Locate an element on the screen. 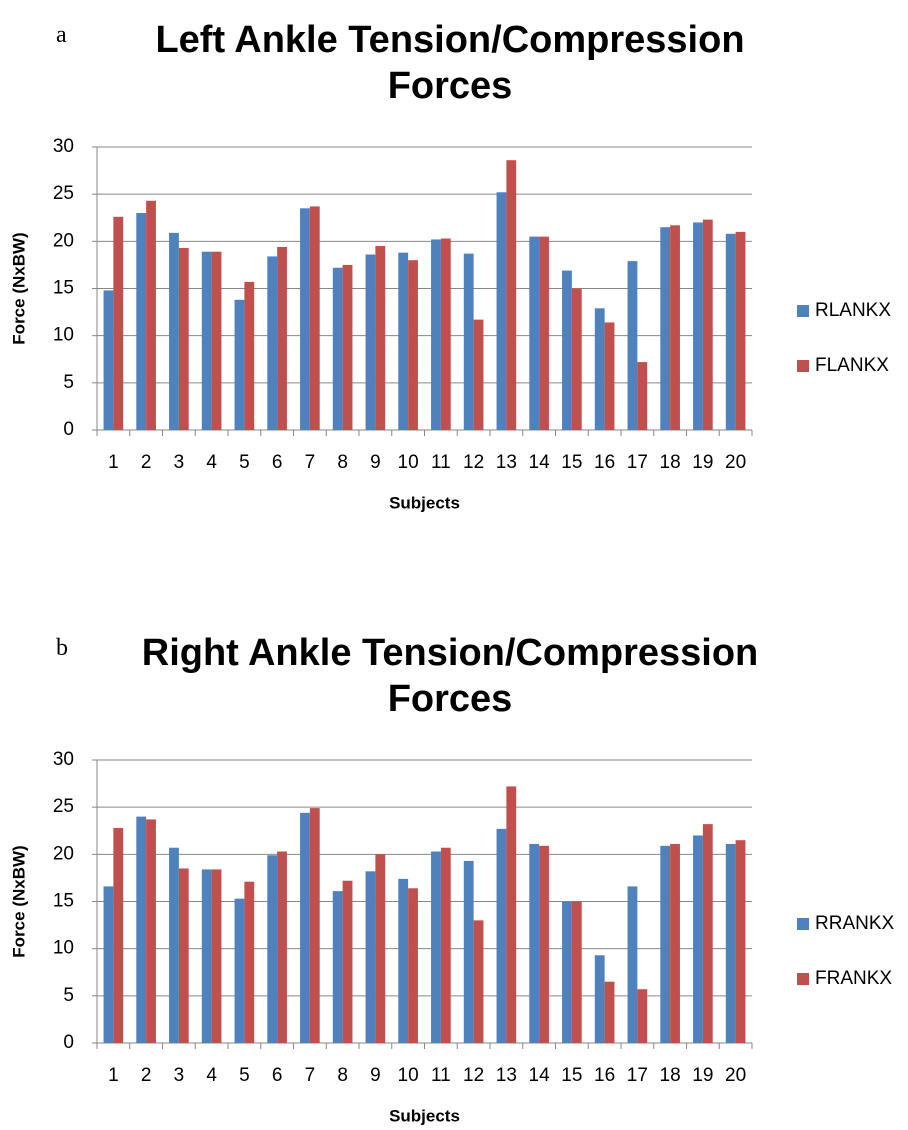 Image resolution: width=908 pixels, height=1130 pixels. x-tick-label: 11 is located at coordinates (441, 1075).